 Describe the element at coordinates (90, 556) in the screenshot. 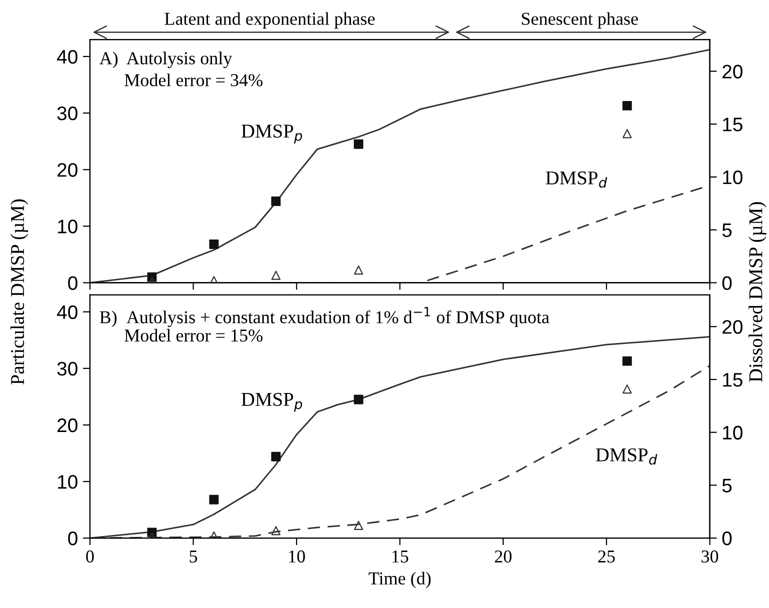

I see `x-tick-label: 0` at that location.